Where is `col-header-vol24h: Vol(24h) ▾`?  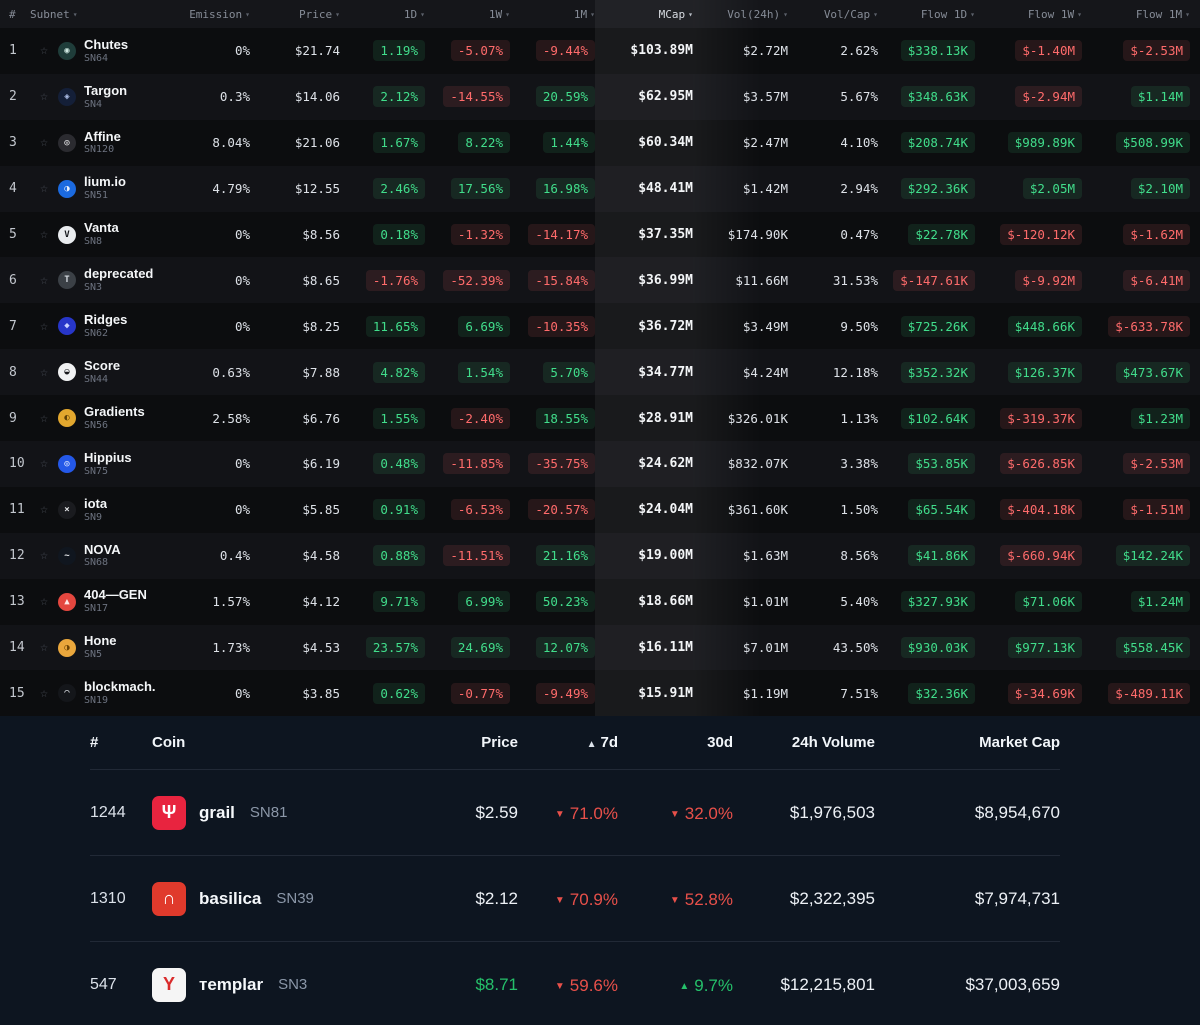 col-header-vol24h: Vol(24h) ▾ is located at coordinates (740, 14).